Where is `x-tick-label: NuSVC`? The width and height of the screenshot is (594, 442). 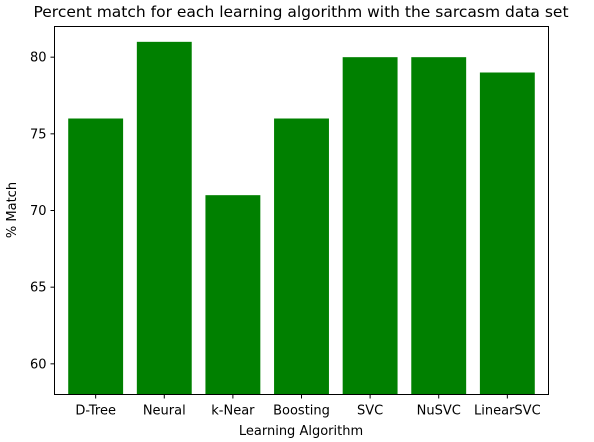
x-tick-label: NuSVC is located at coordinates (439, 411).